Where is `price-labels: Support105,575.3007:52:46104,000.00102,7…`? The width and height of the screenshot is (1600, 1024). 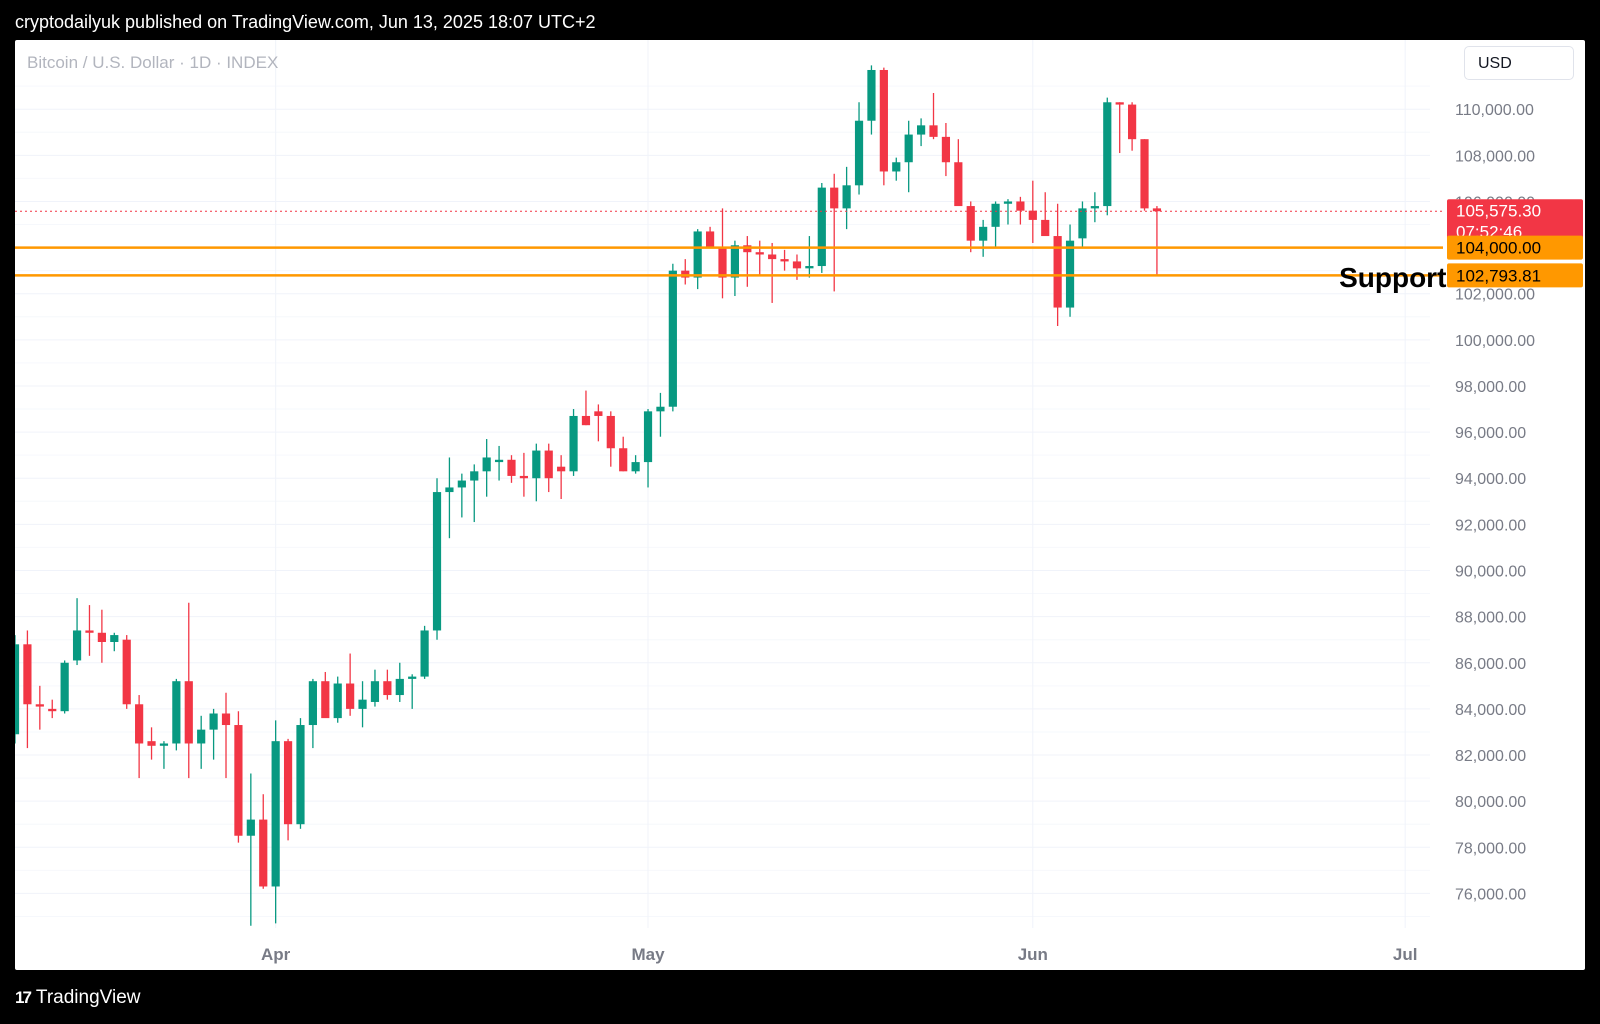
price-labels: Support105,575.3007:52:46104,000.00102,7… is located at coordinates (1461, 246).